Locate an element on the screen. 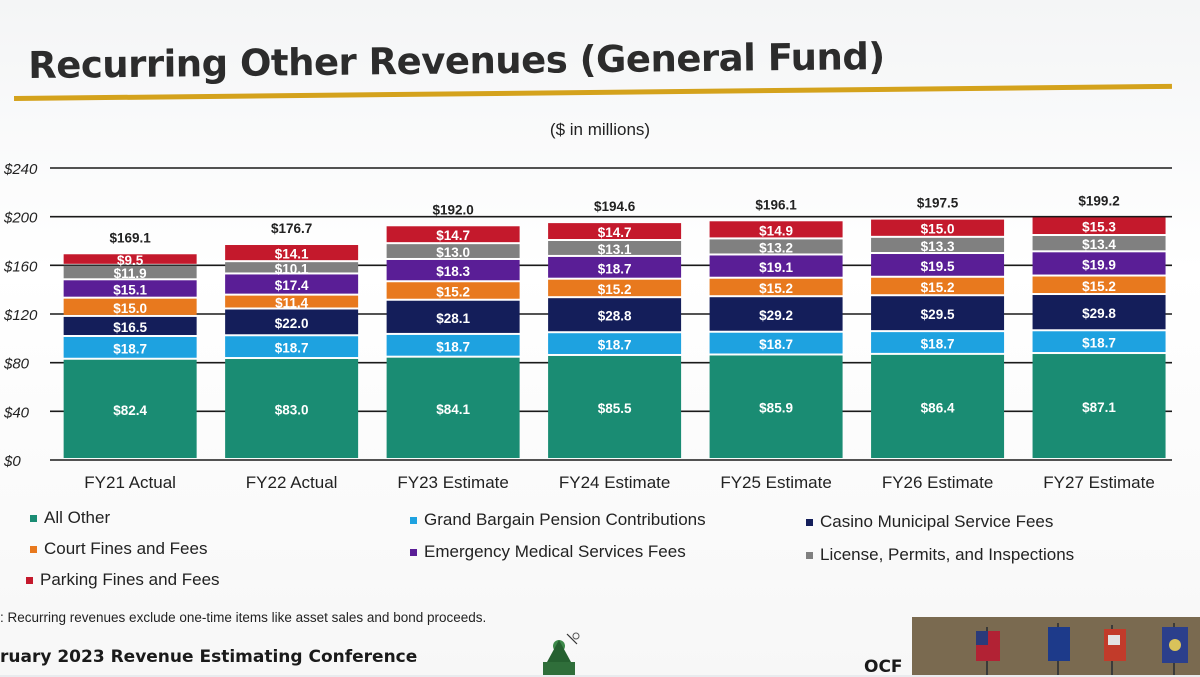  data-label: $28.1 is located at coordinates (453, 318).